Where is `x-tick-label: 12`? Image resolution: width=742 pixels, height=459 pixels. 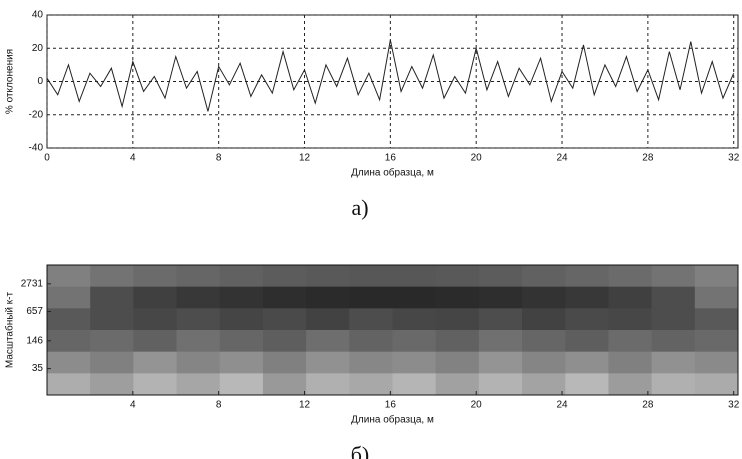
x-tick-label: 12 is located at coordinates (305, 405).